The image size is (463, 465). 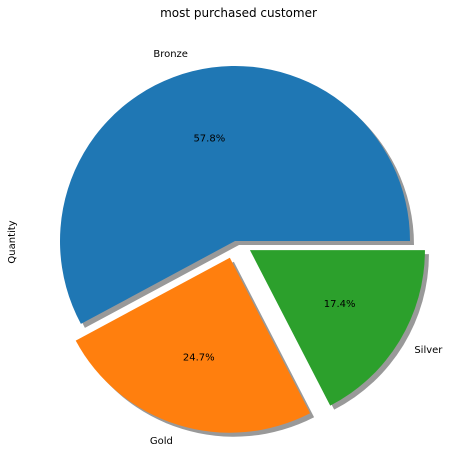 What do you see at coordinates (337, 328) in the screenshot?
I see `pie-slice-silver` at bounding box center [337, 328].